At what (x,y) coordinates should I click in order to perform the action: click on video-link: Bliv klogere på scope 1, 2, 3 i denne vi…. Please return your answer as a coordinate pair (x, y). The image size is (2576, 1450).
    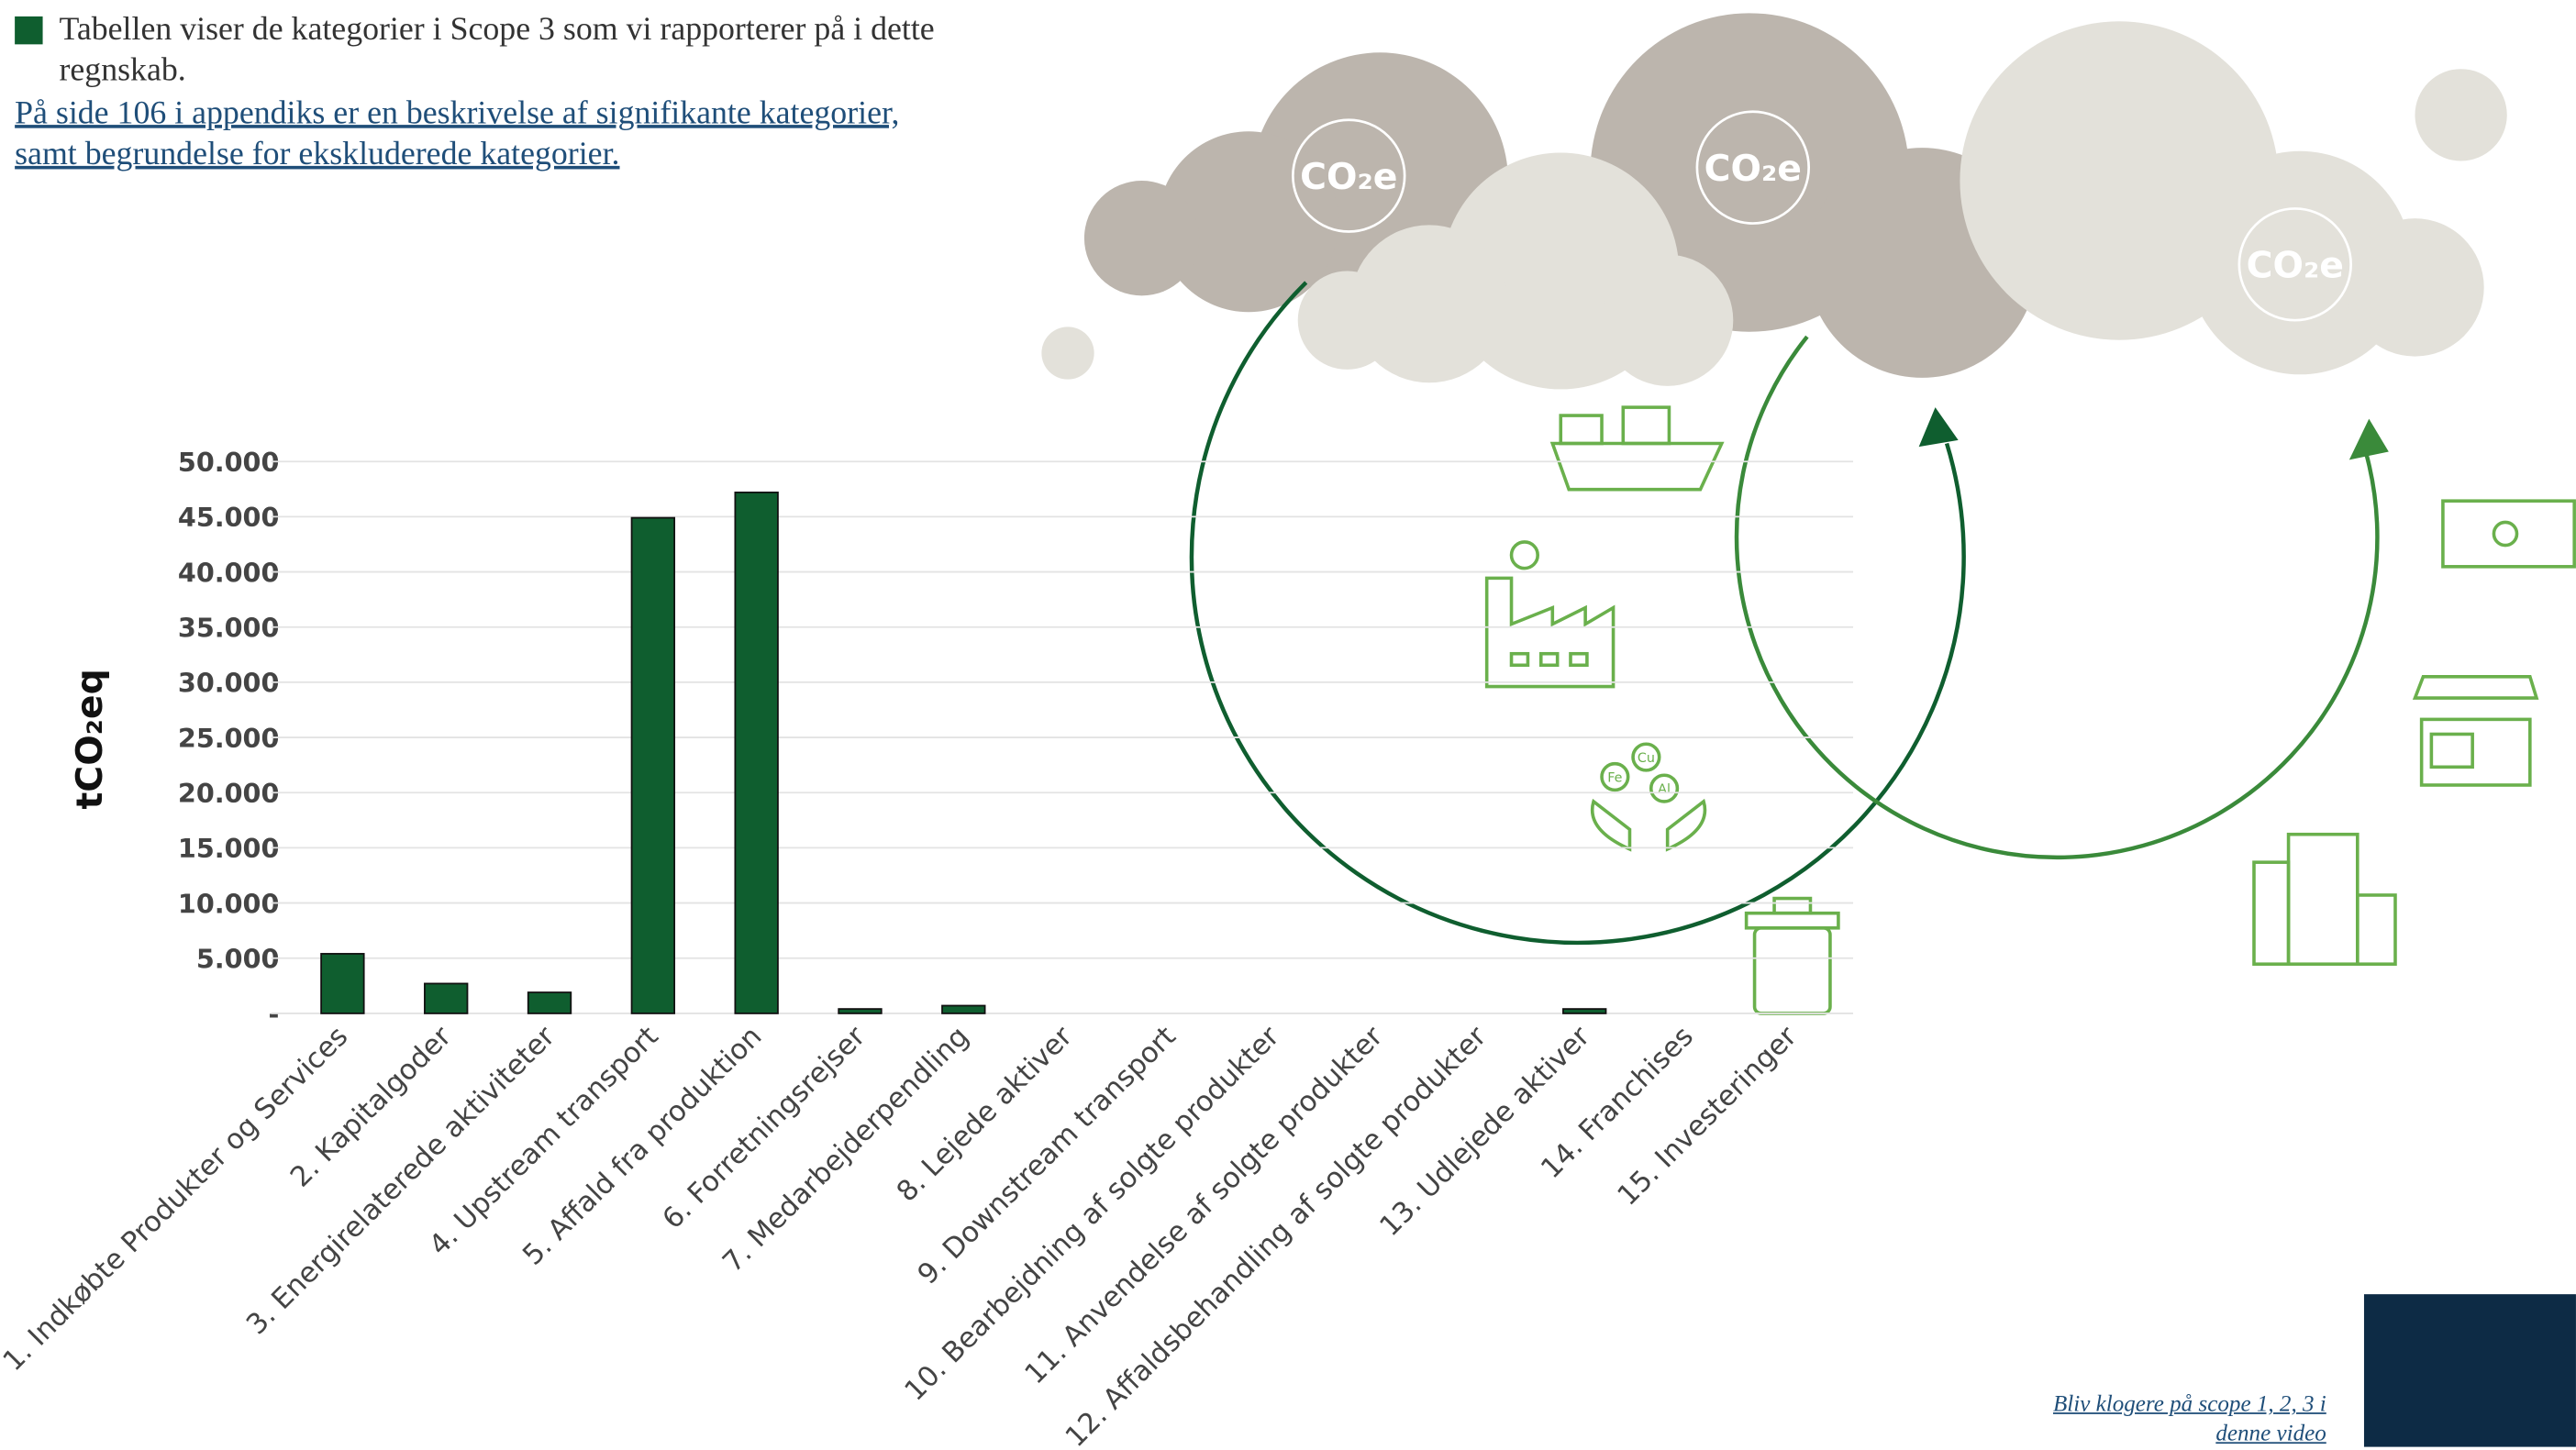
    Looking at the image, I should click on (2189, 1419).